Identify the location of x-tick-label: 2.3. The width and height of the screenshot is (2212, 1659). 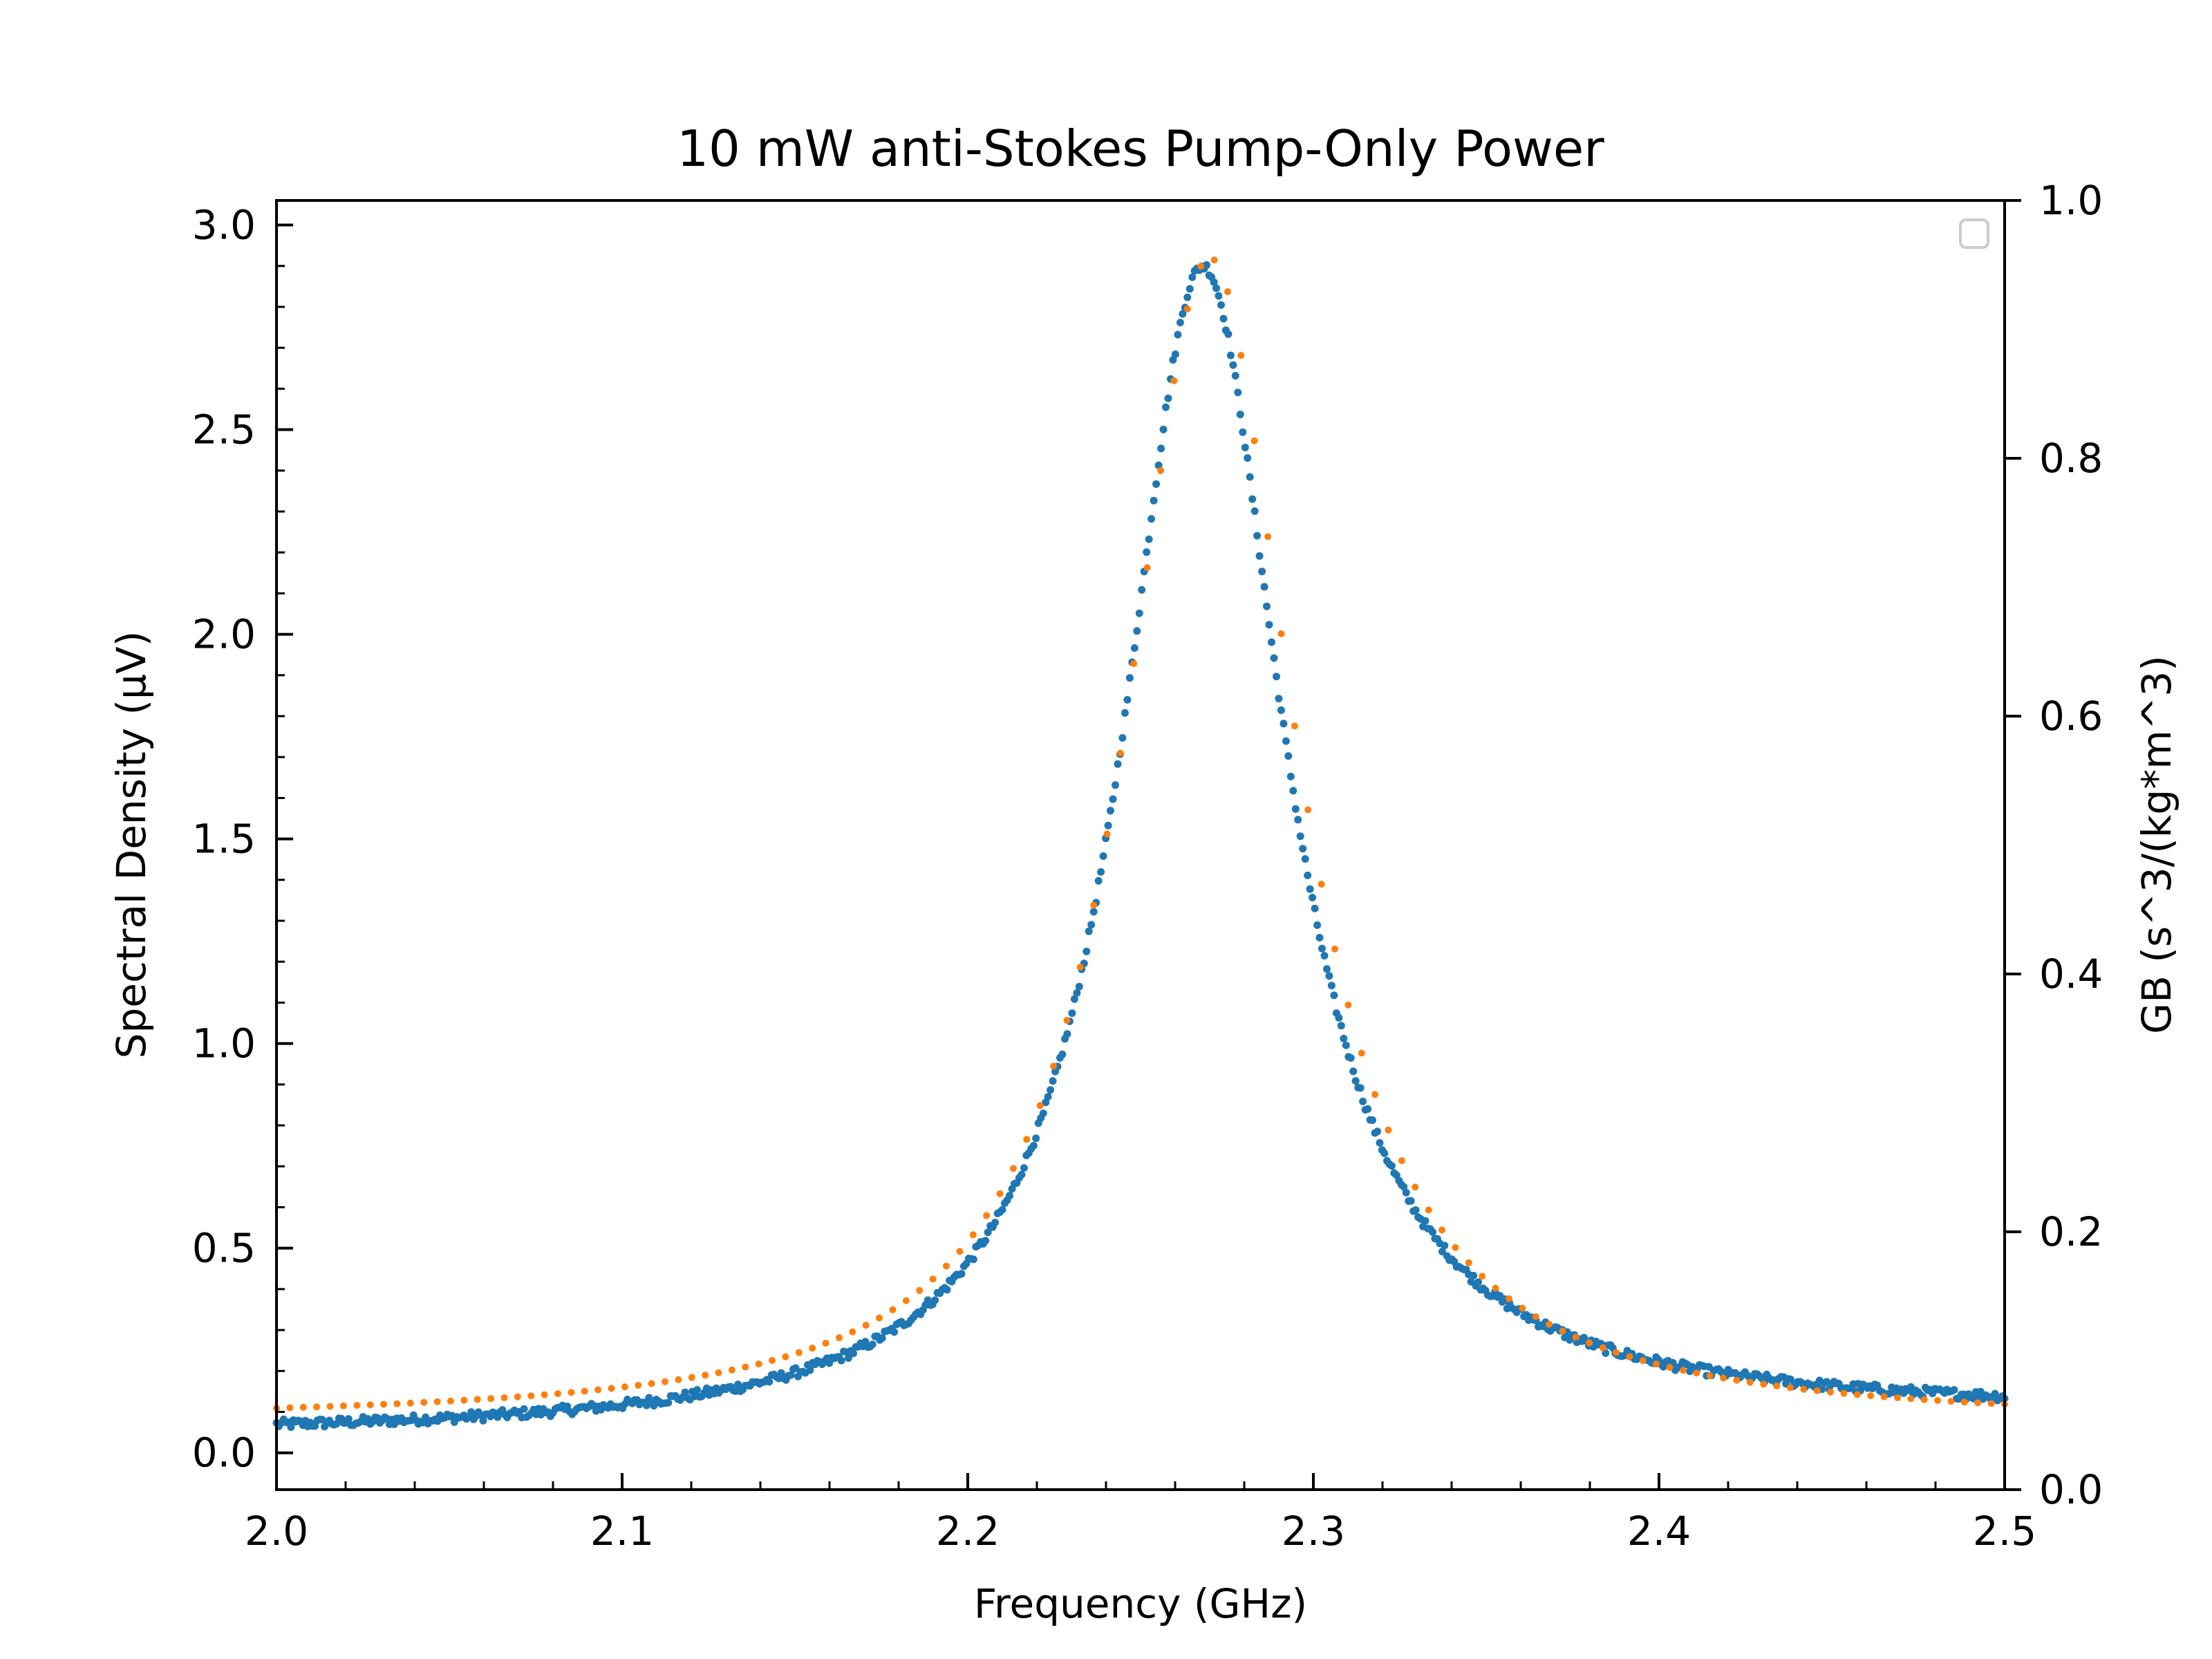
(1313, 1531).